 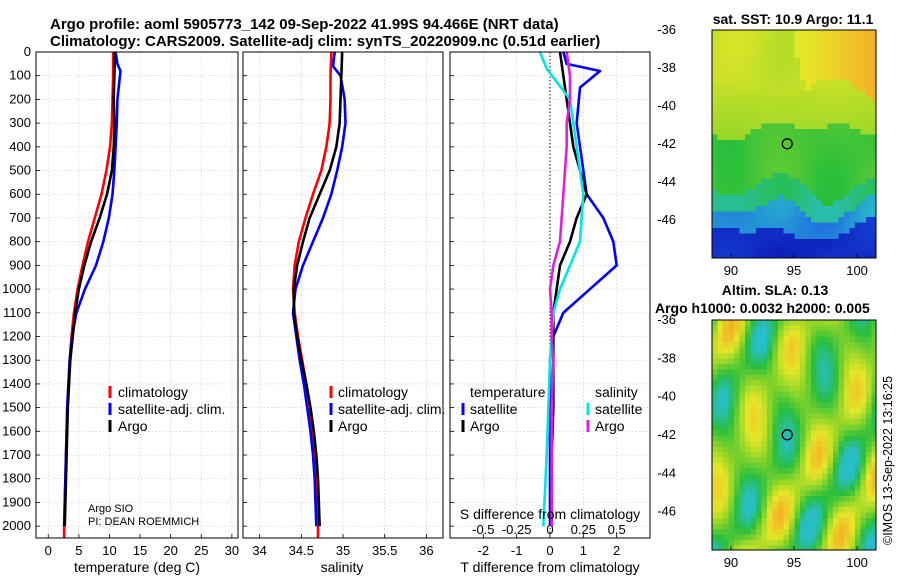 What do you see at coordinates (16, 525) in the screenshot?
I see `y-tick-label: 2000` at bounding box center [16, 525].